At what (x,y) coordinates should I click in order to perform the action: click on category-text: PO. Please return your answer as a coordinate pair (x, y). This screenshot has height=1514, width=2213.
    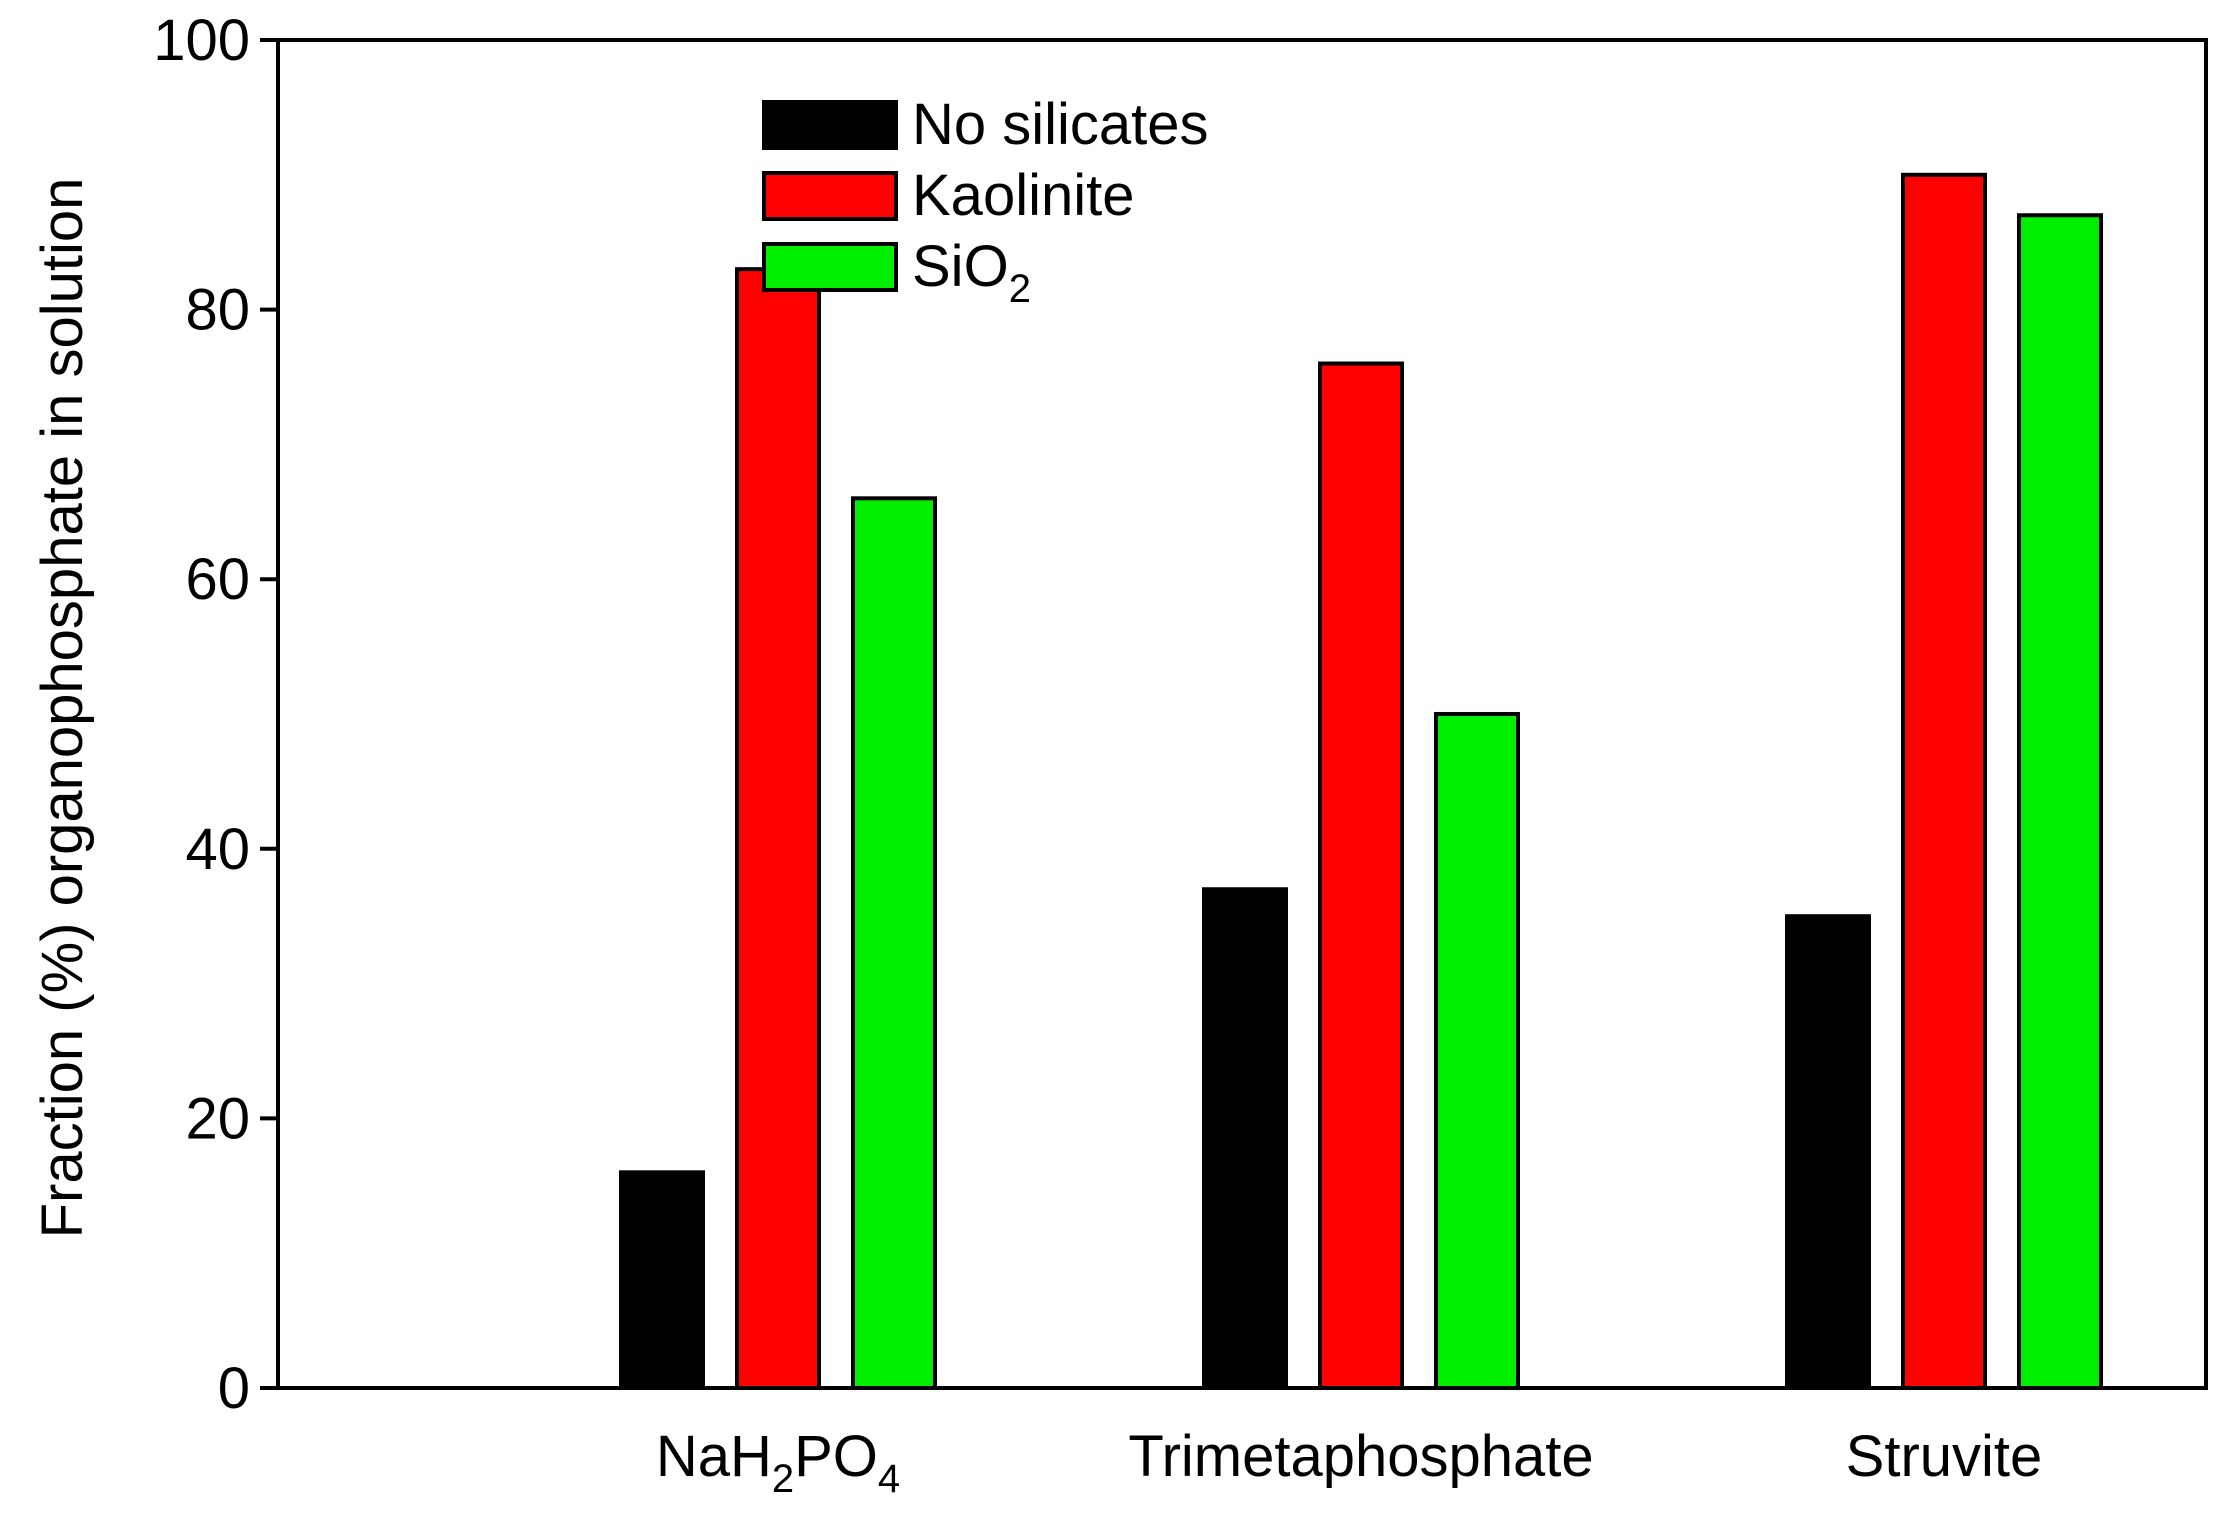
    Looking at the image, I should click on (836, 1456).